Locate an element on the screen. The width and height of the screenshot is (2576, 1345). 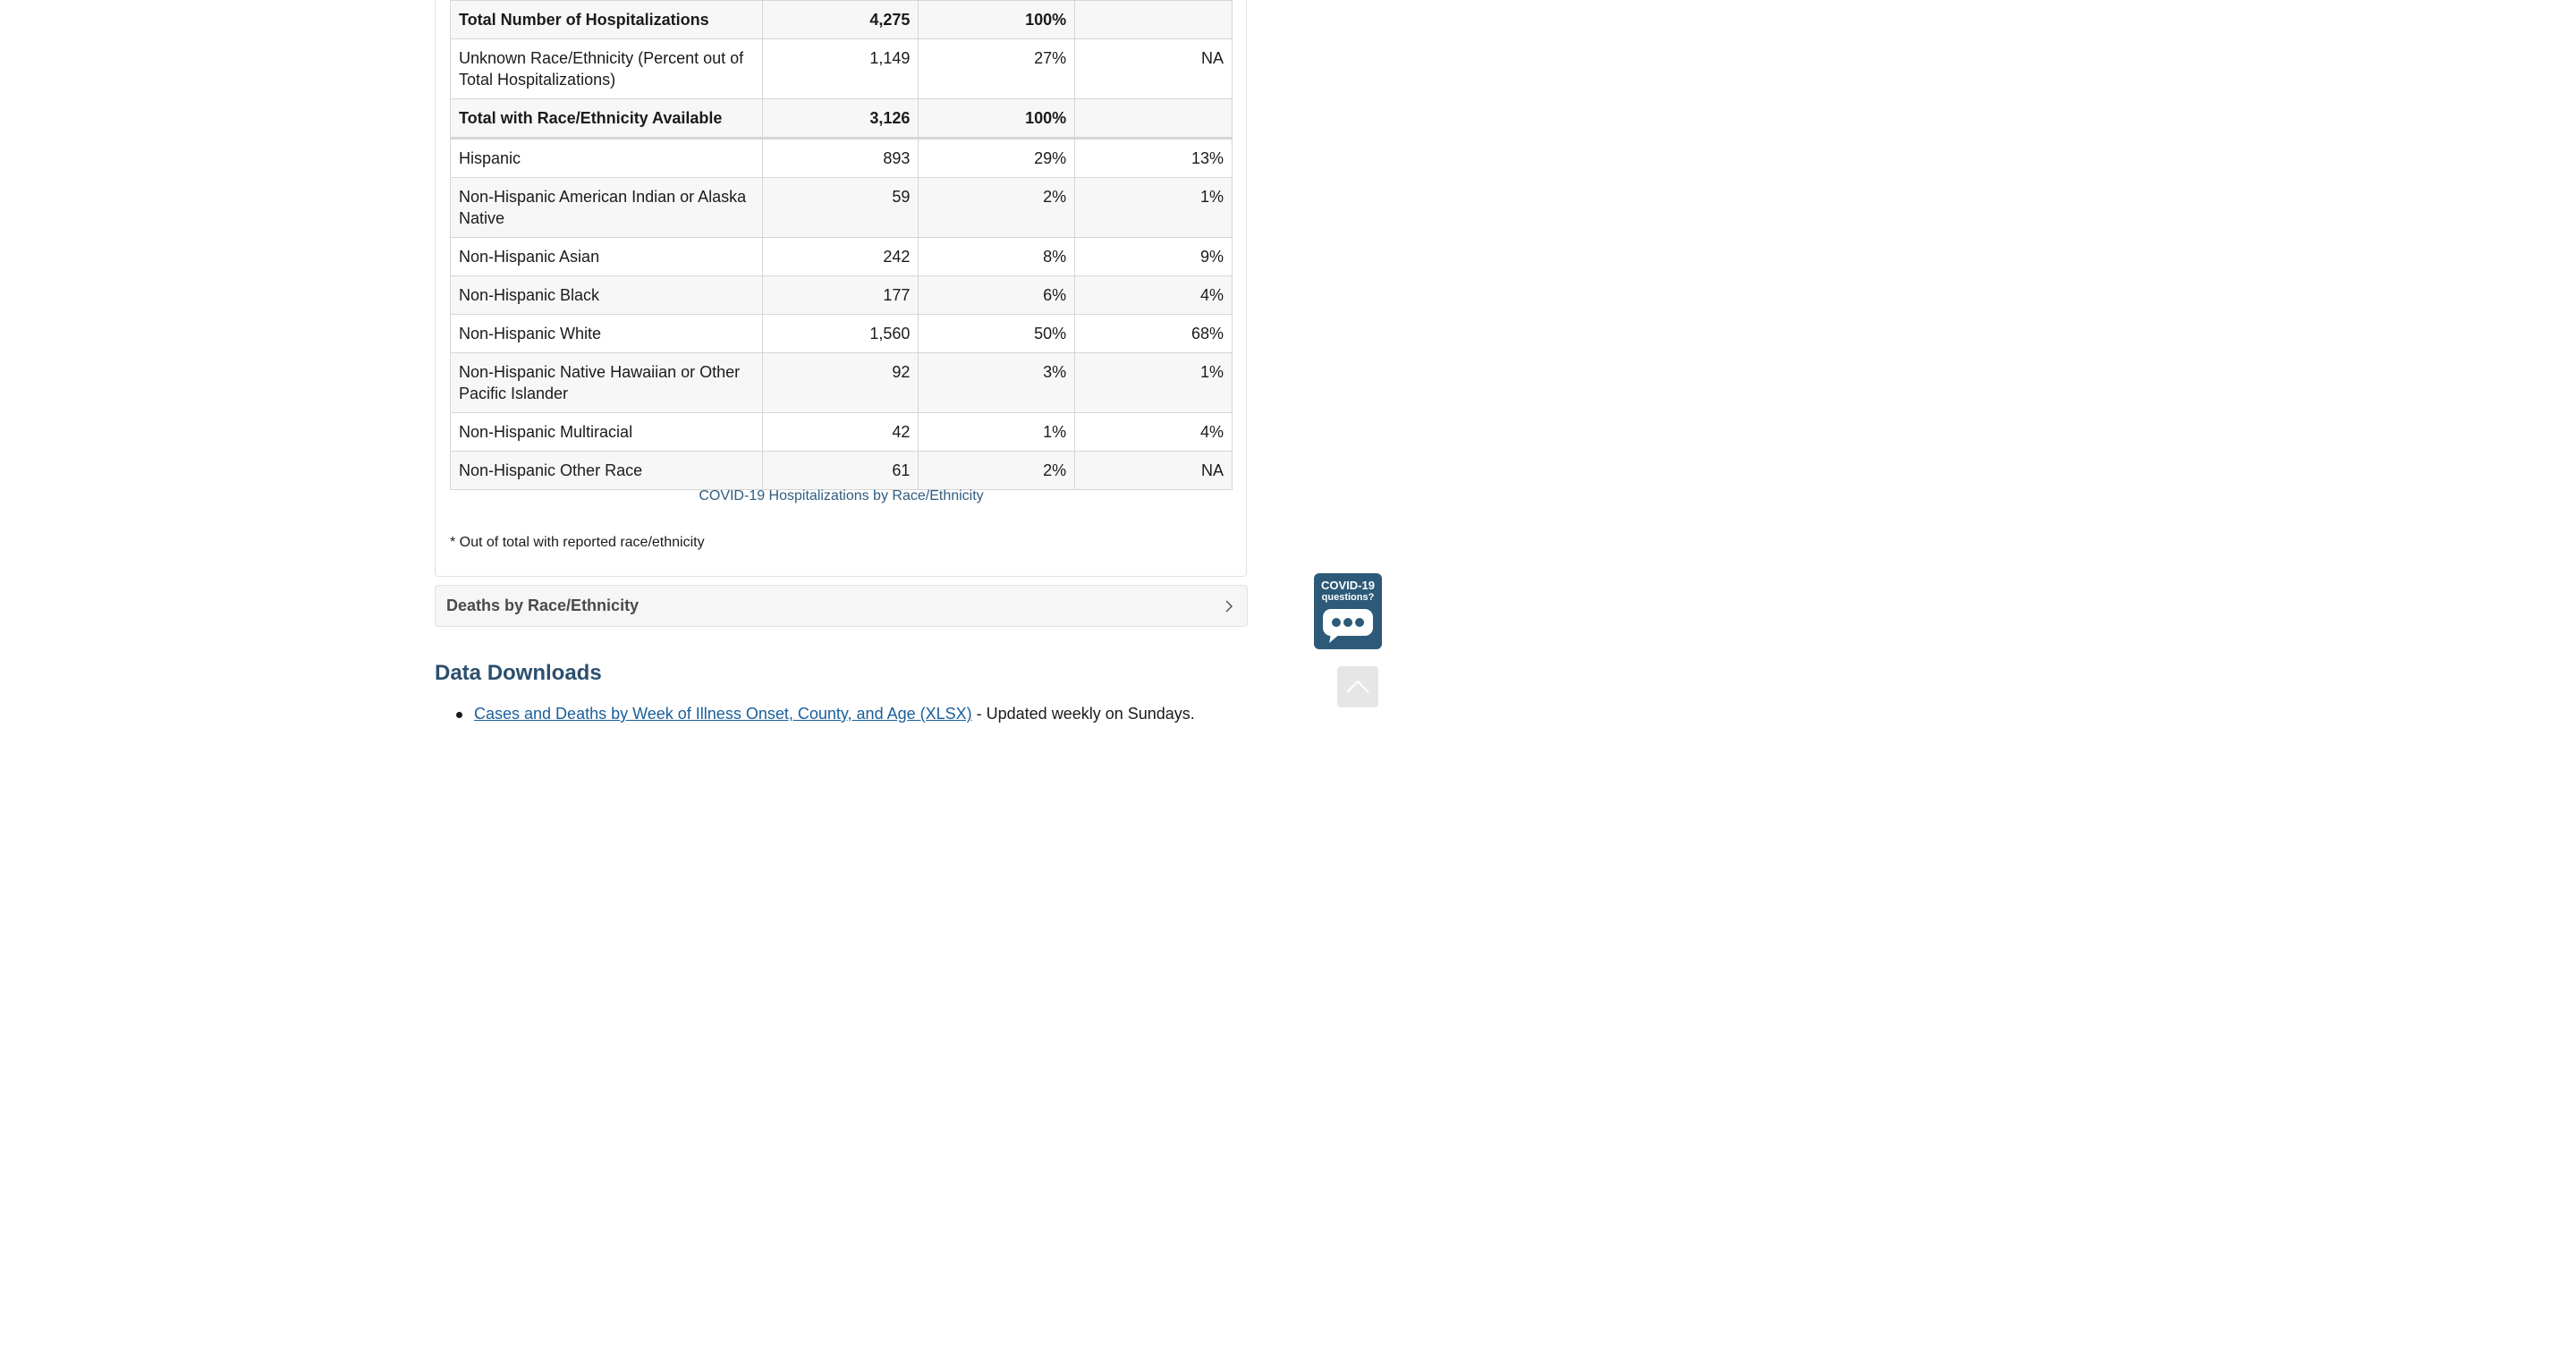
row-percent: 8% is located at coordinates (997, 256).